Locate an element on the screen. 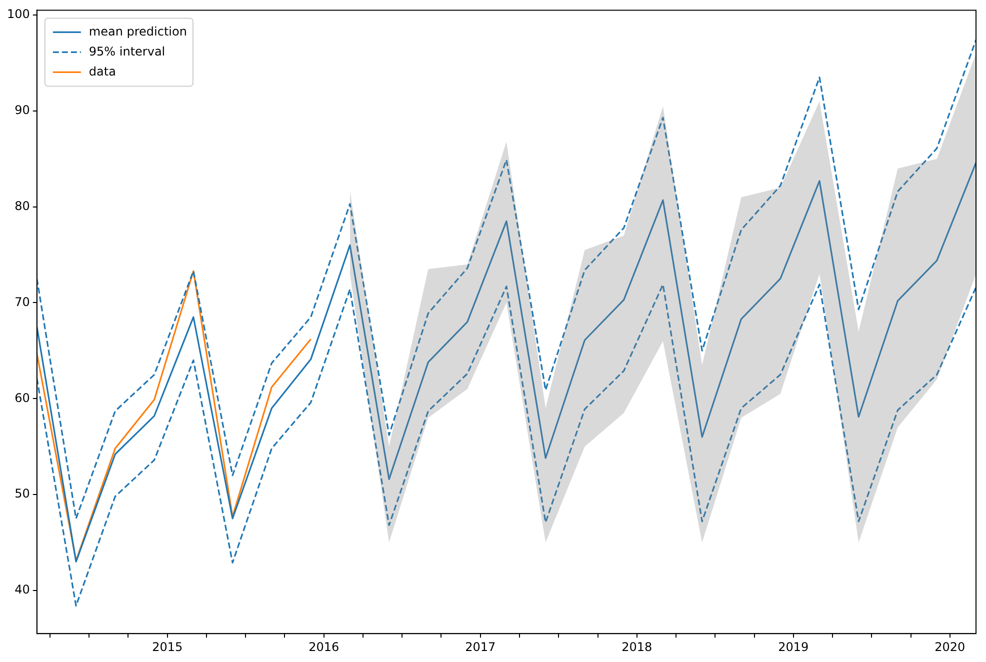 The height and width of the screenshot is (662, 986). x-tick-label: 2015 is located at coordinates (167, 647).